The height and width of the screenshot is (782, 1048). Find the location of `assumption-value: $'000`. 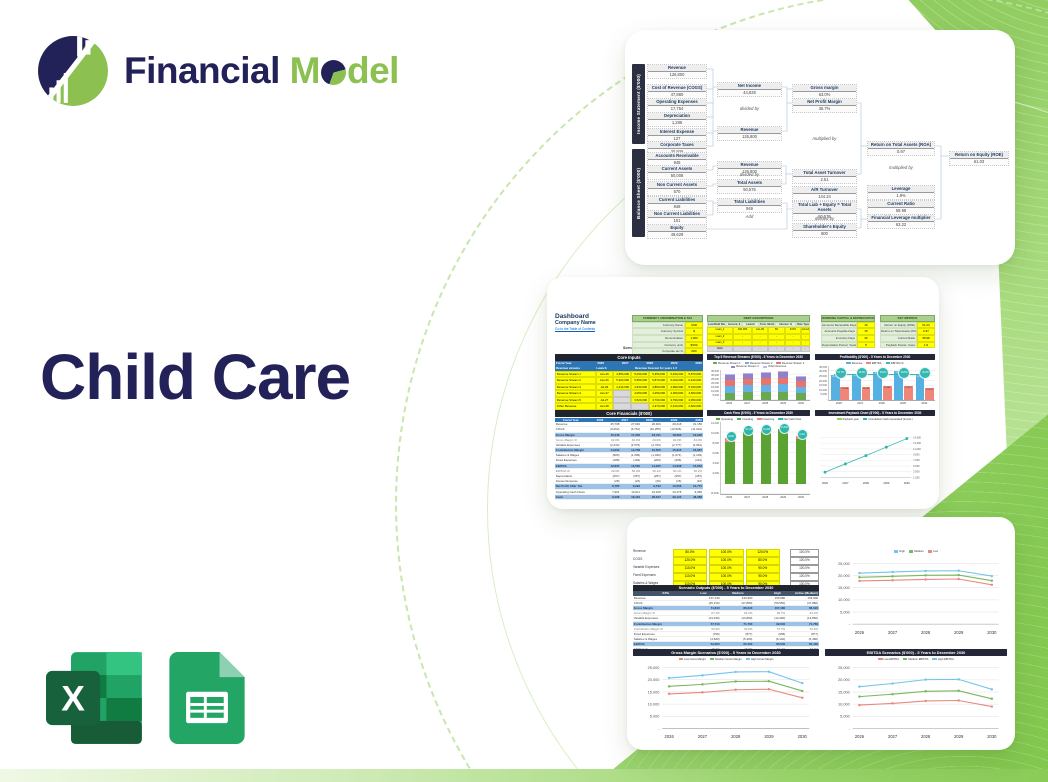

assumption-value: $'000 is located at coordinates (694, 345).